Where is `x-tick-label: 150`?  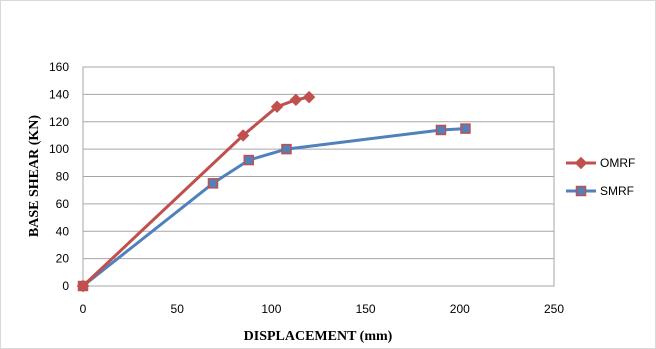 x-tick-label: 150 is located at coordinates (366, 309).